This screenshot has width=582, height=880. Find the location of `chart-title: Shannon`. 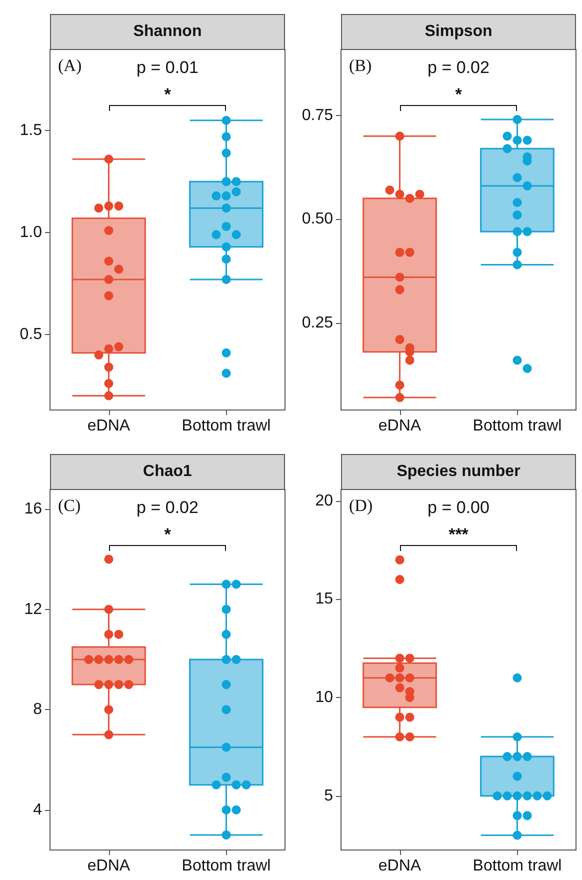

chart-title: Shannon is located at coordinates (167, 32).